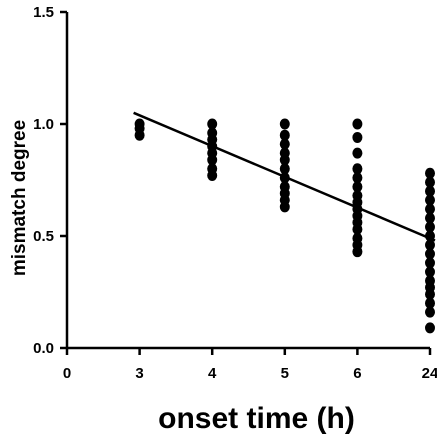 This screenshot has width=437, height=440. I want to click on x-tick-label: 24, so click(429, 373).